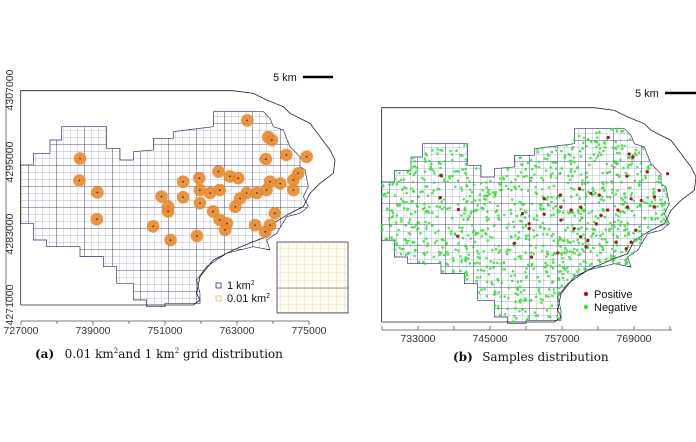  What do you see at coordinates (213, 211) in the screenshot?
I see `sample-point` at bounding box center [213, 211].